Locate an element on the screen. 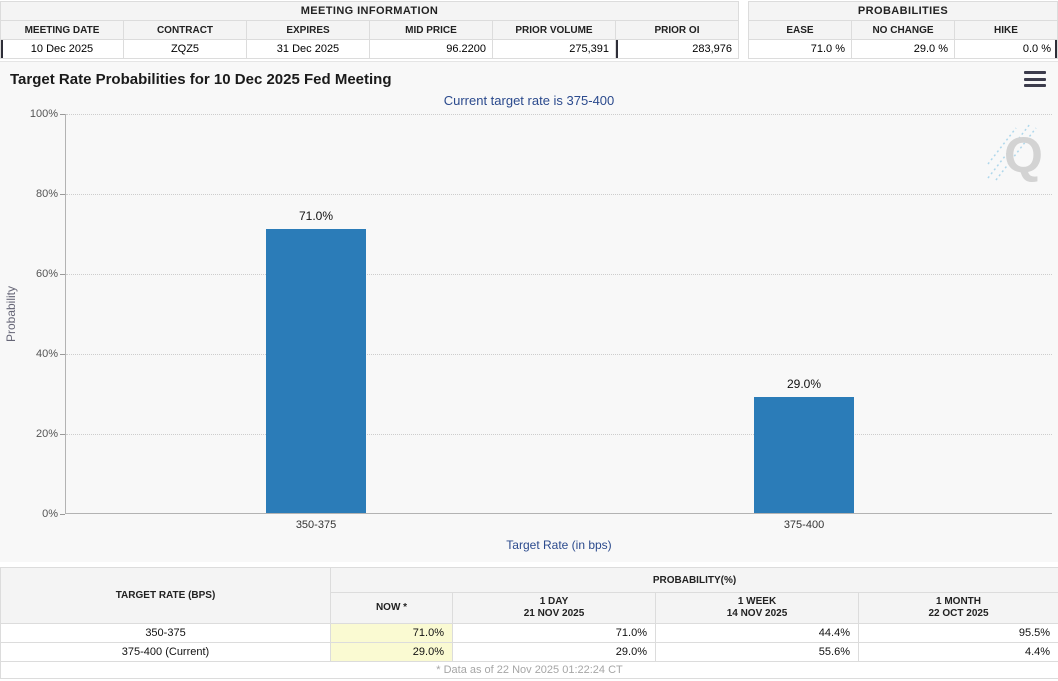  no-change-value: 29.0 % is located at coordinates (903, 49).